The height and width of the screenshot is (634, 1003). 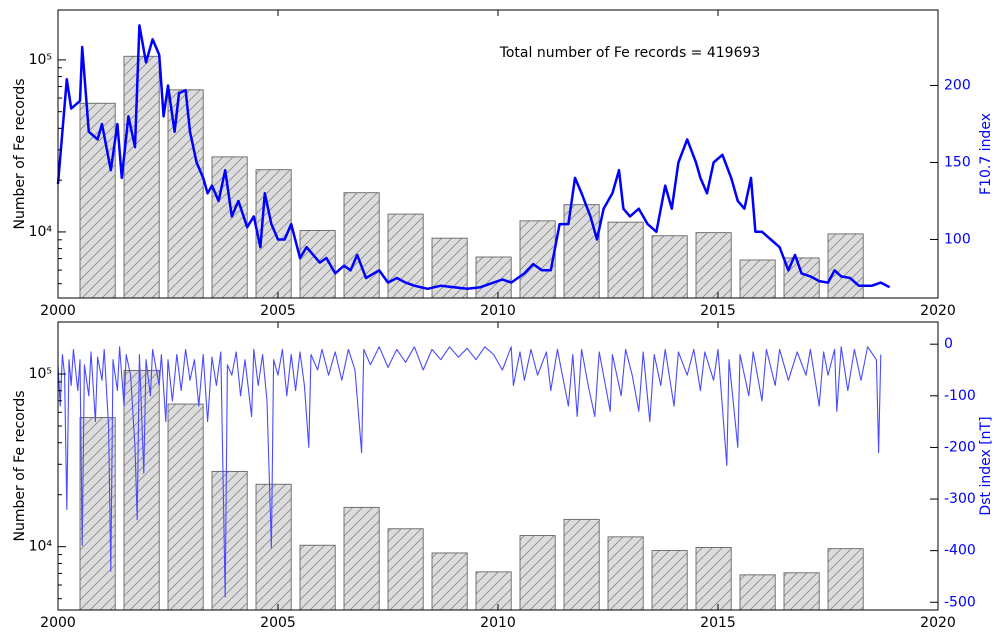 What do you see at coordinates (960, 396) in the screenshot?
I see `y2-tick-label: -100` at bounding box center [960, 396].